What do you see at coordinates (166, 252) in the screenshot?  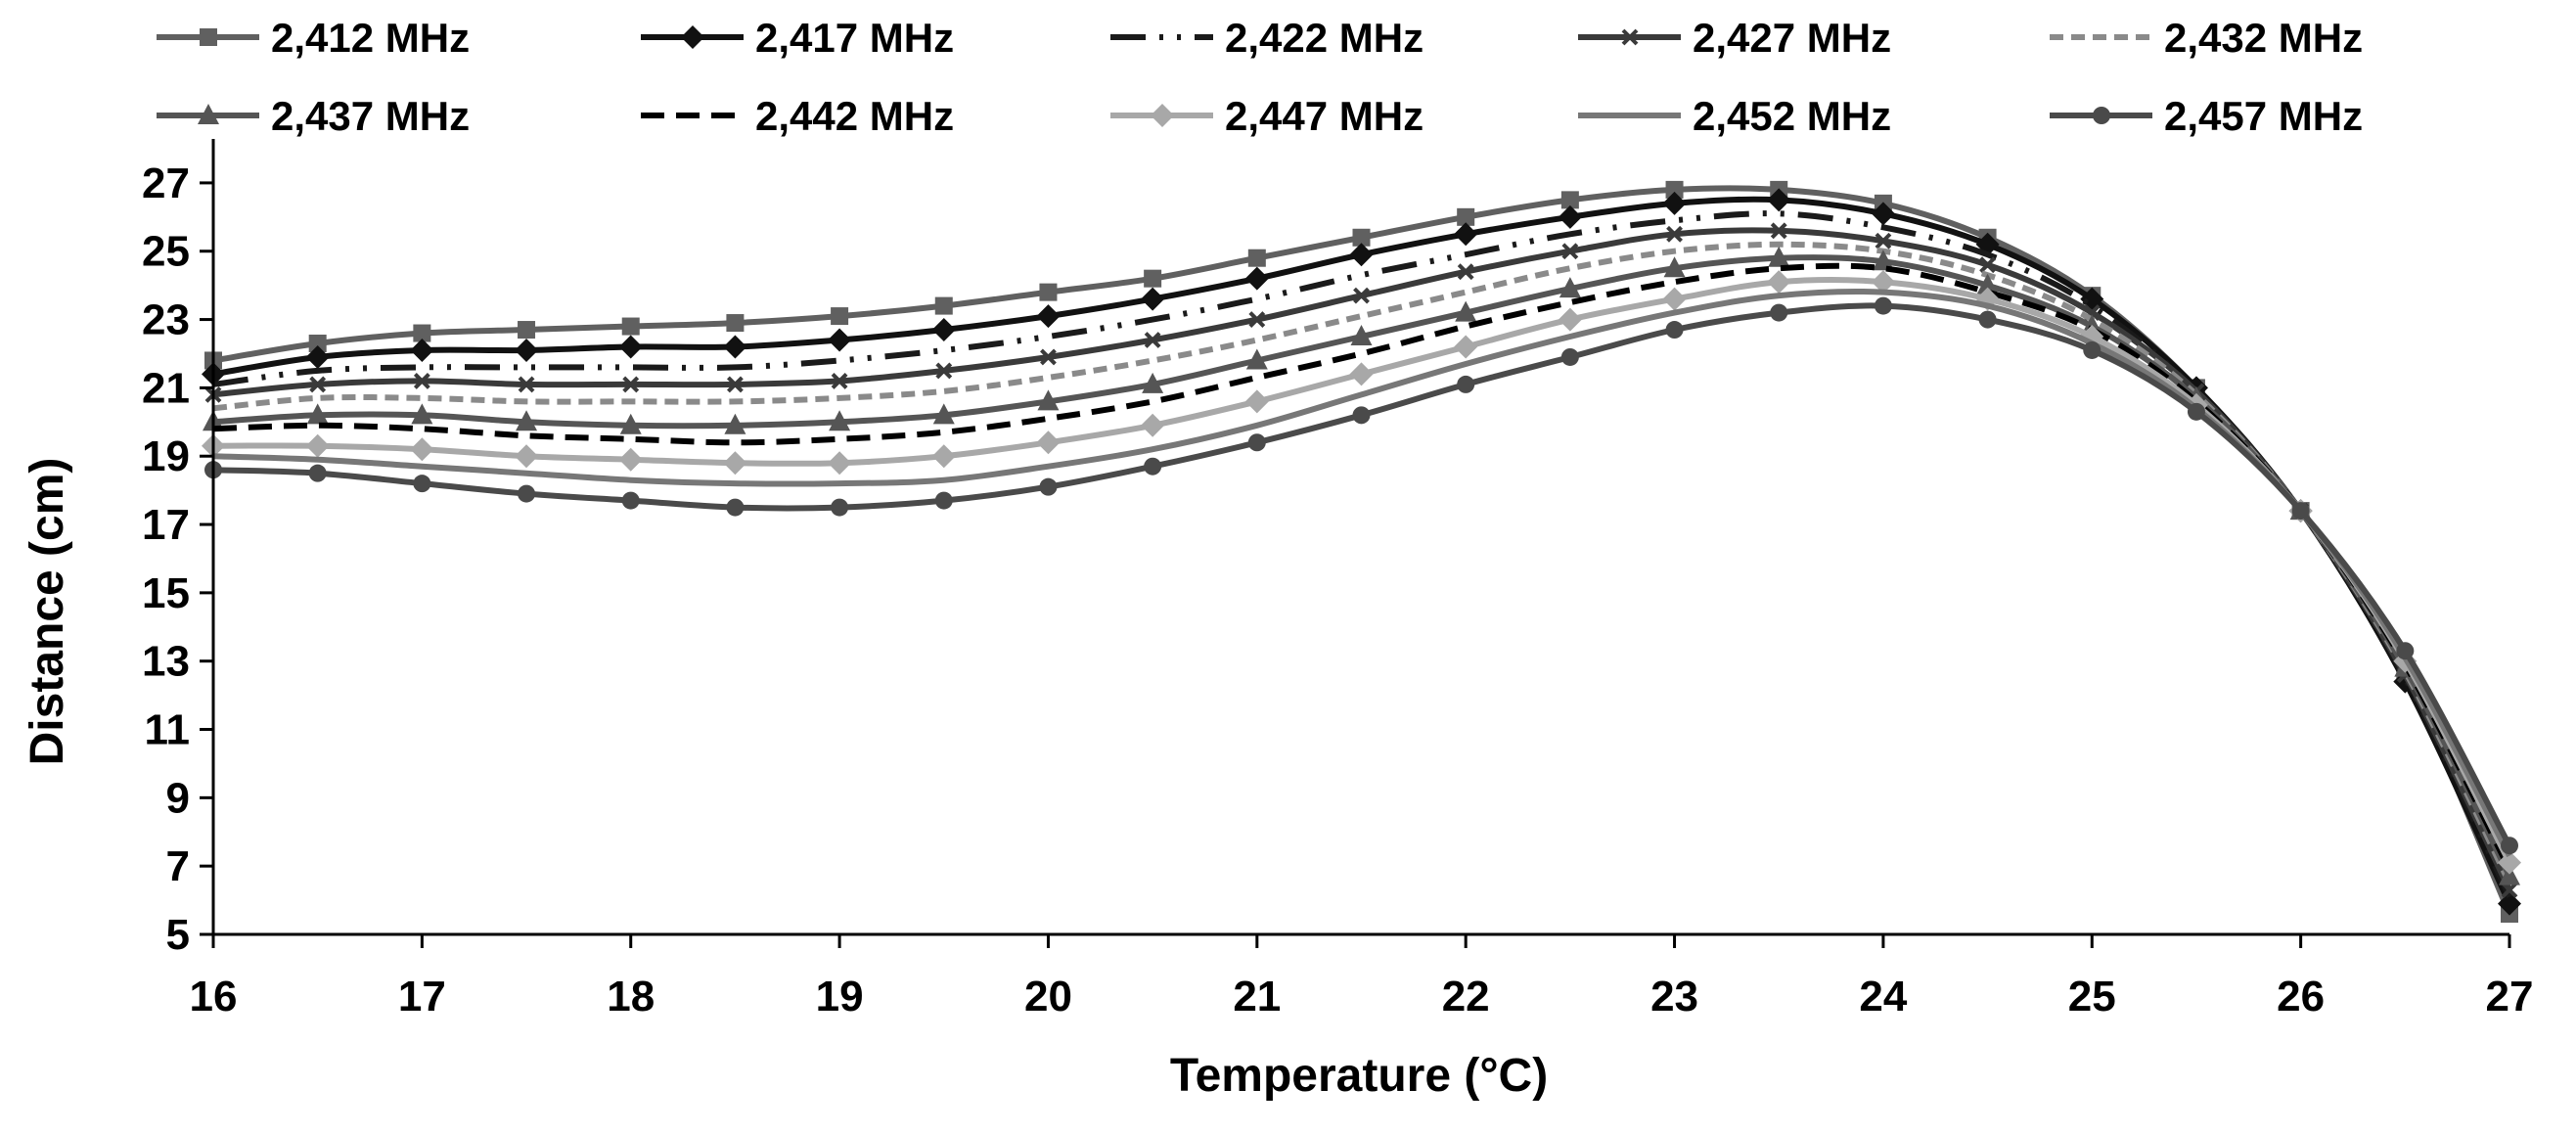 I see `y-tick-label: 25` at bounding box center [166, 252].